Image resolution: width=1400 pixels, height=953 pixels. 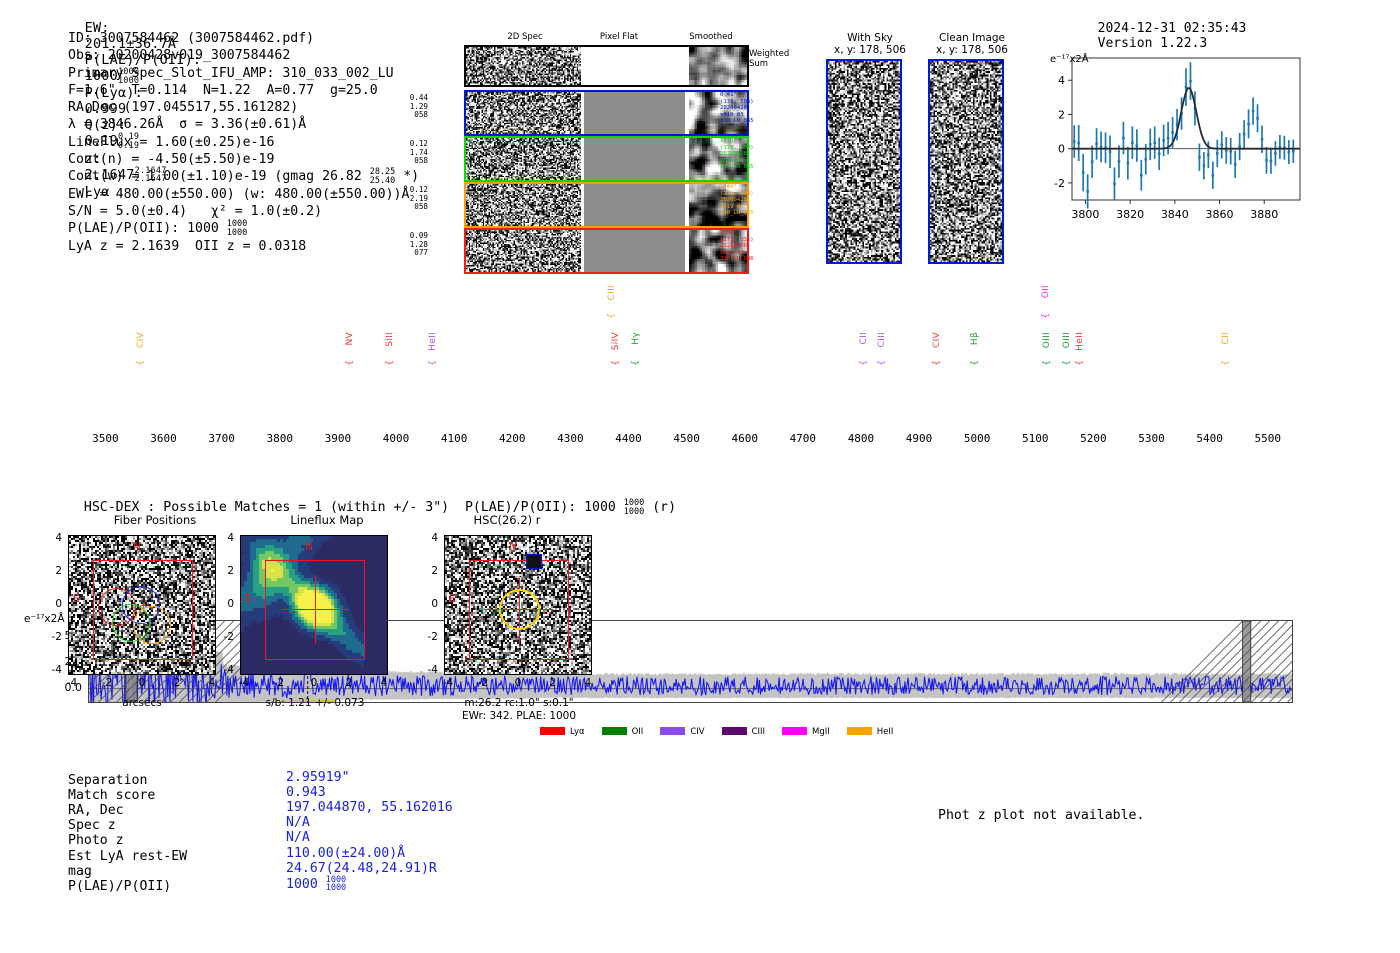 What do you see at coordinates (101, 76) in the screenshot?
I see `plae-value: 1000` at bounding box center [101, 76].